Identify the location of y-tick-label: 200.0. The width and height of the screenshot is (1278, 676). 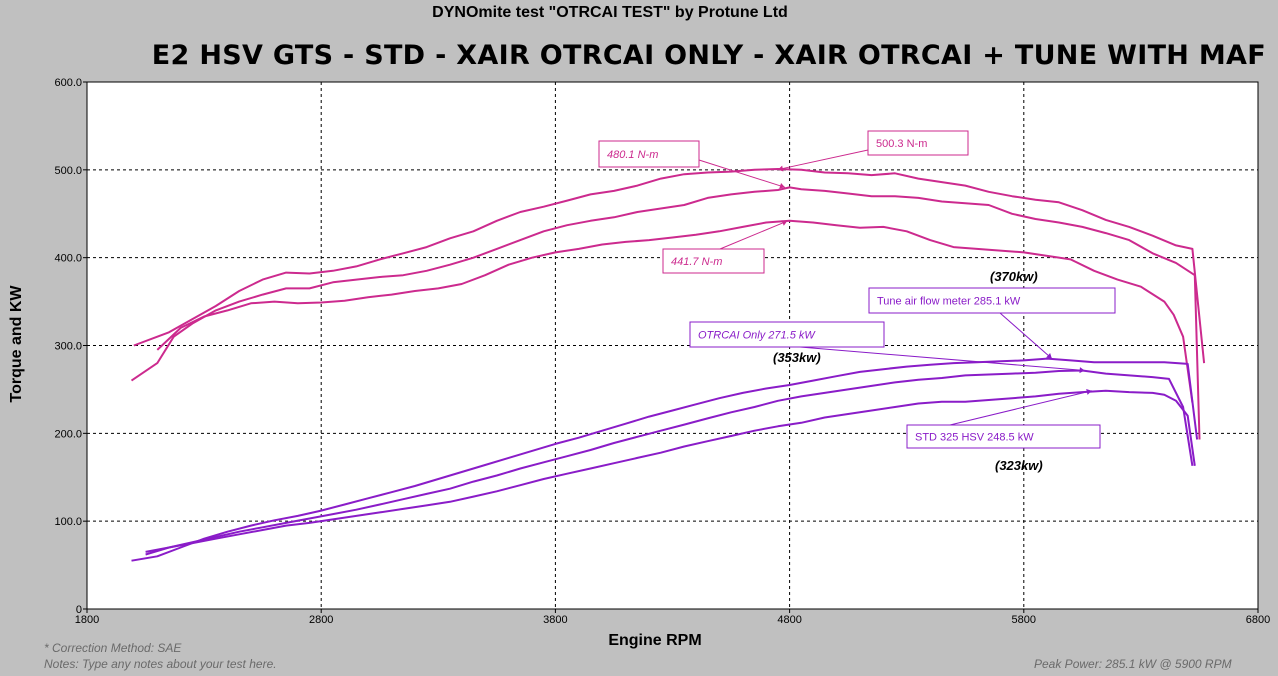
(68, 434).